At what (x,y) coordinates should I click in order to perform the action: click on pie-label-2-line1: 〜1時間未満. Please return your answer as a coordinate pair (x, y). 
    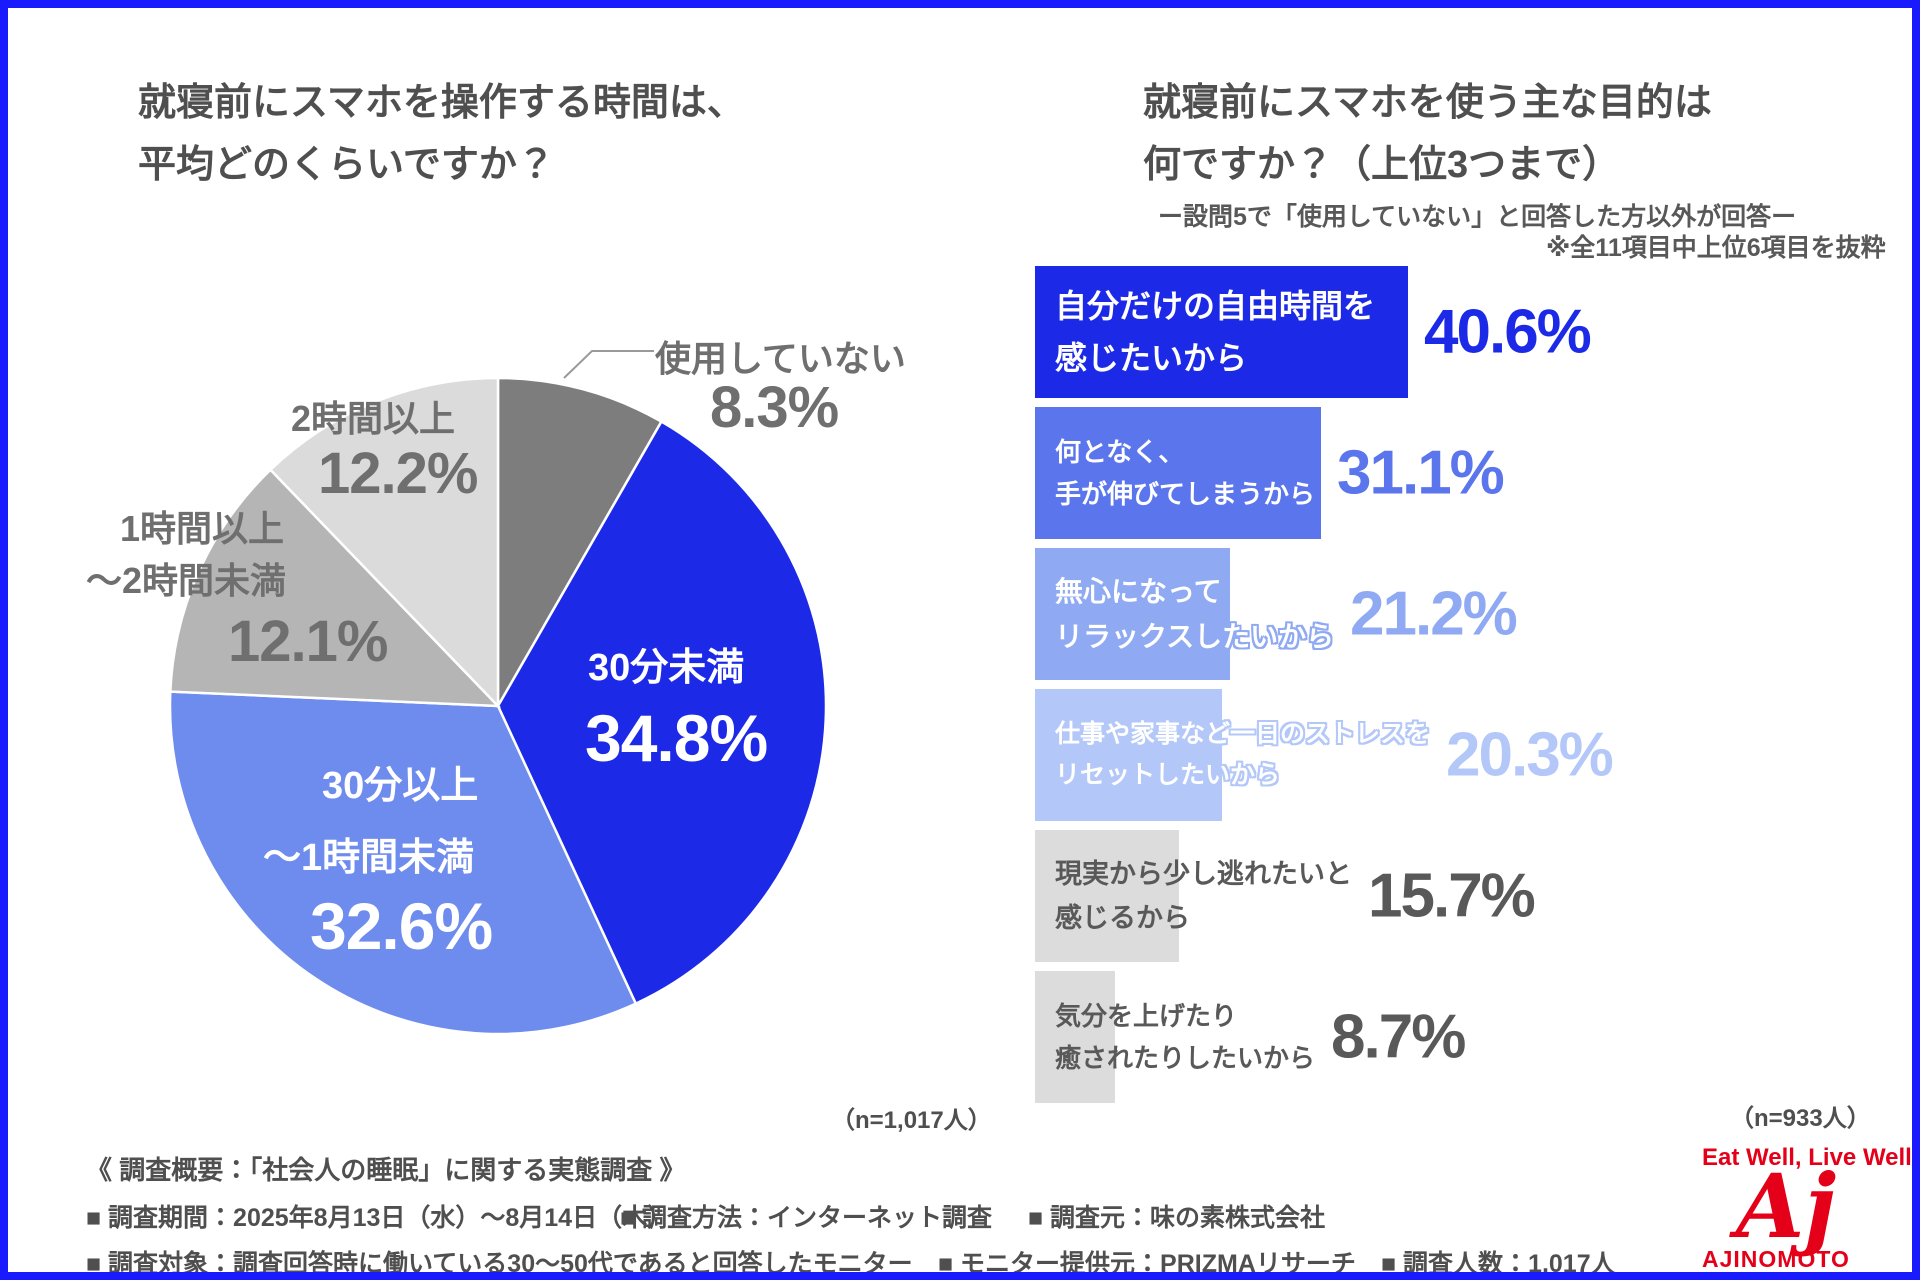
    Looking at the image, I should click on (369, 858).